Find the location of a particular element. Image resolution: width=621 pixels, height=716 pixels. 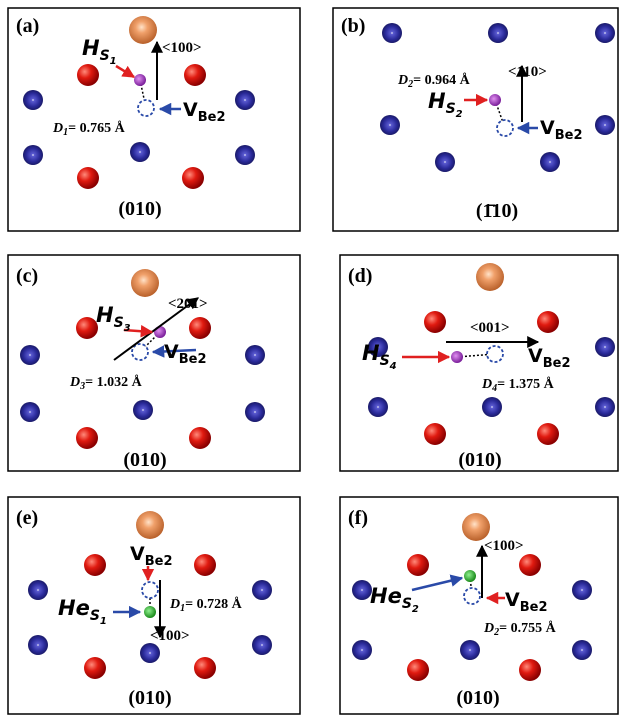

distance-value: = 0.755 Å is located at coordinates (527, 628).